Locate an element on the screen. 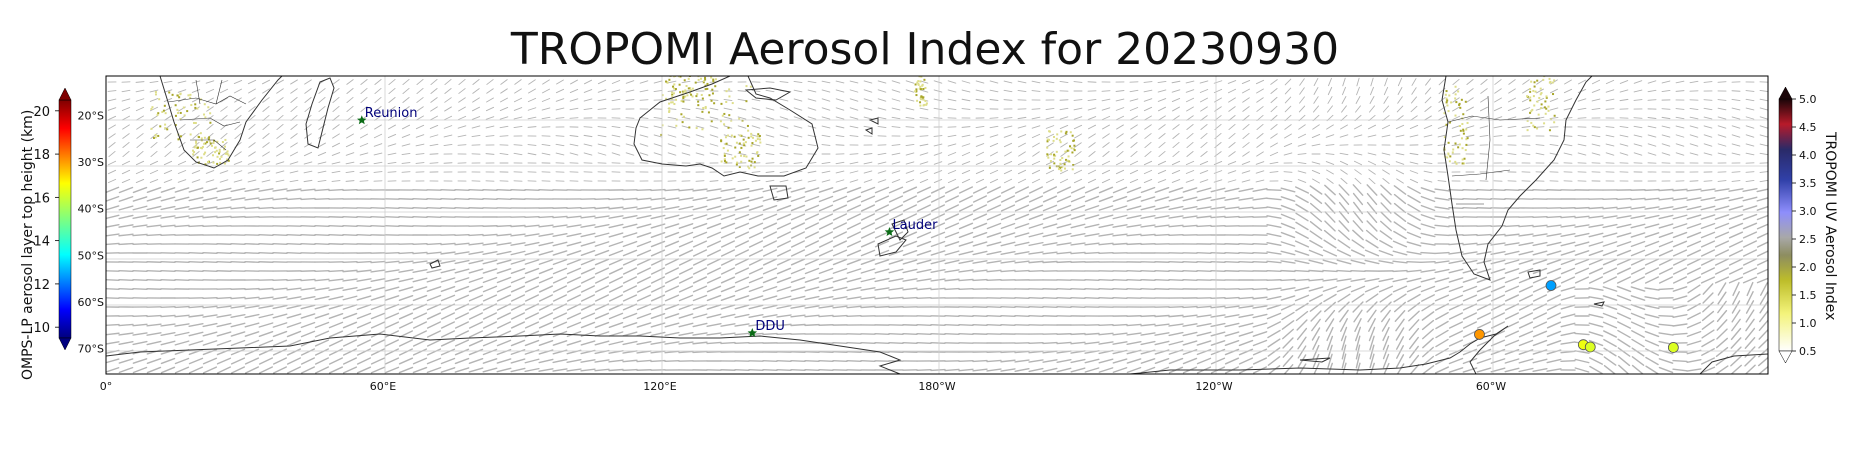  south-america-coast is located at coordinates (1517, 178).